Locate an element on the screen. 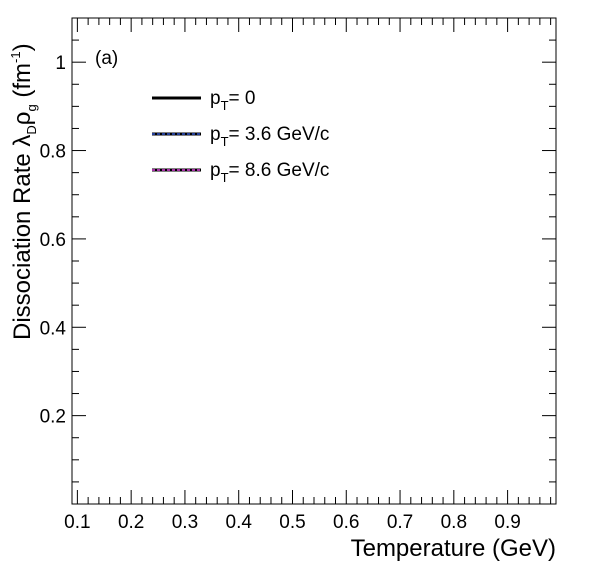  y-tick-label: 1 is located at coordinates (60, 63).